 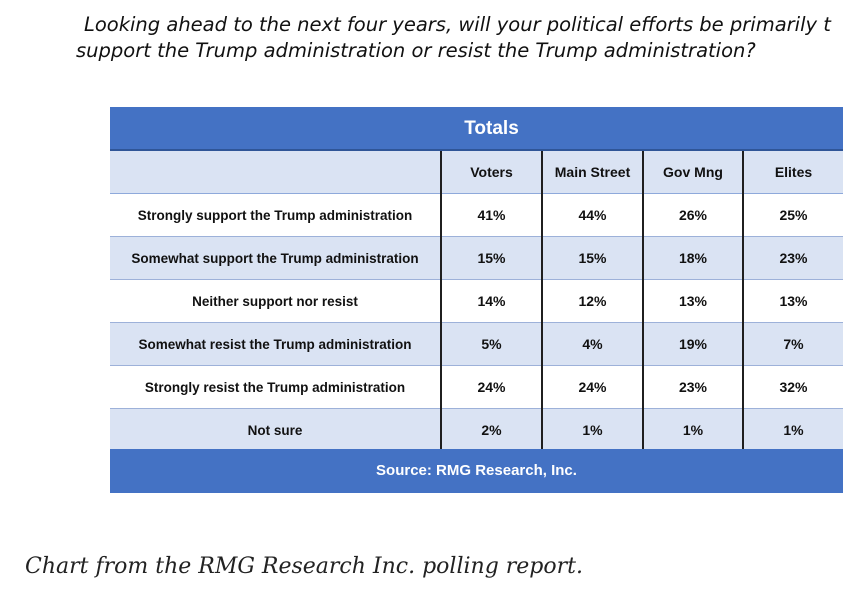 What do you see at coordinates (793, 172) in the screenshot?
I see `column-header: Elites` at bounding box center [793, 172].